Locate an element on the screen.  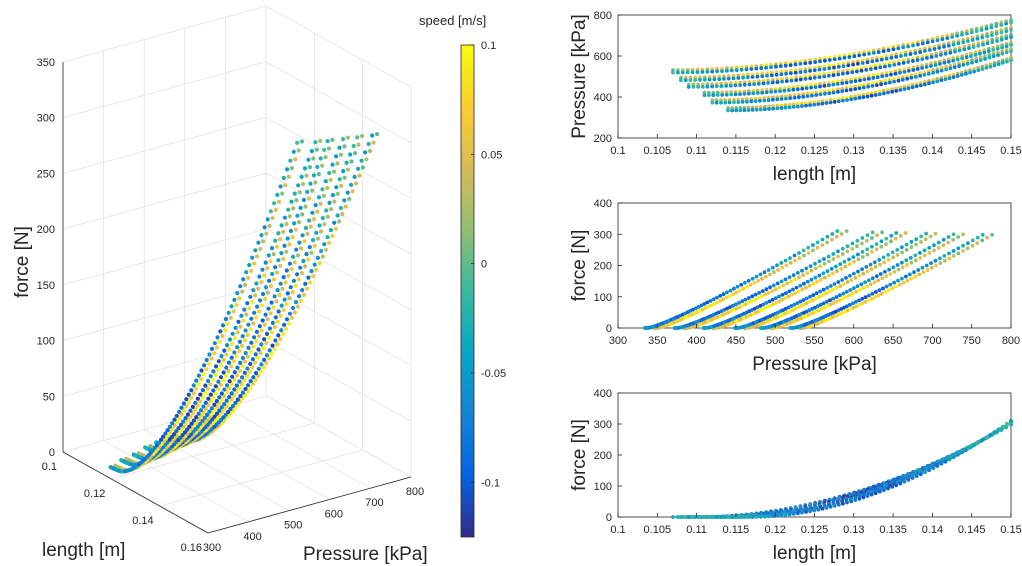
plot-3d-ztick-label: 50 is located at coordinates (49, 397).